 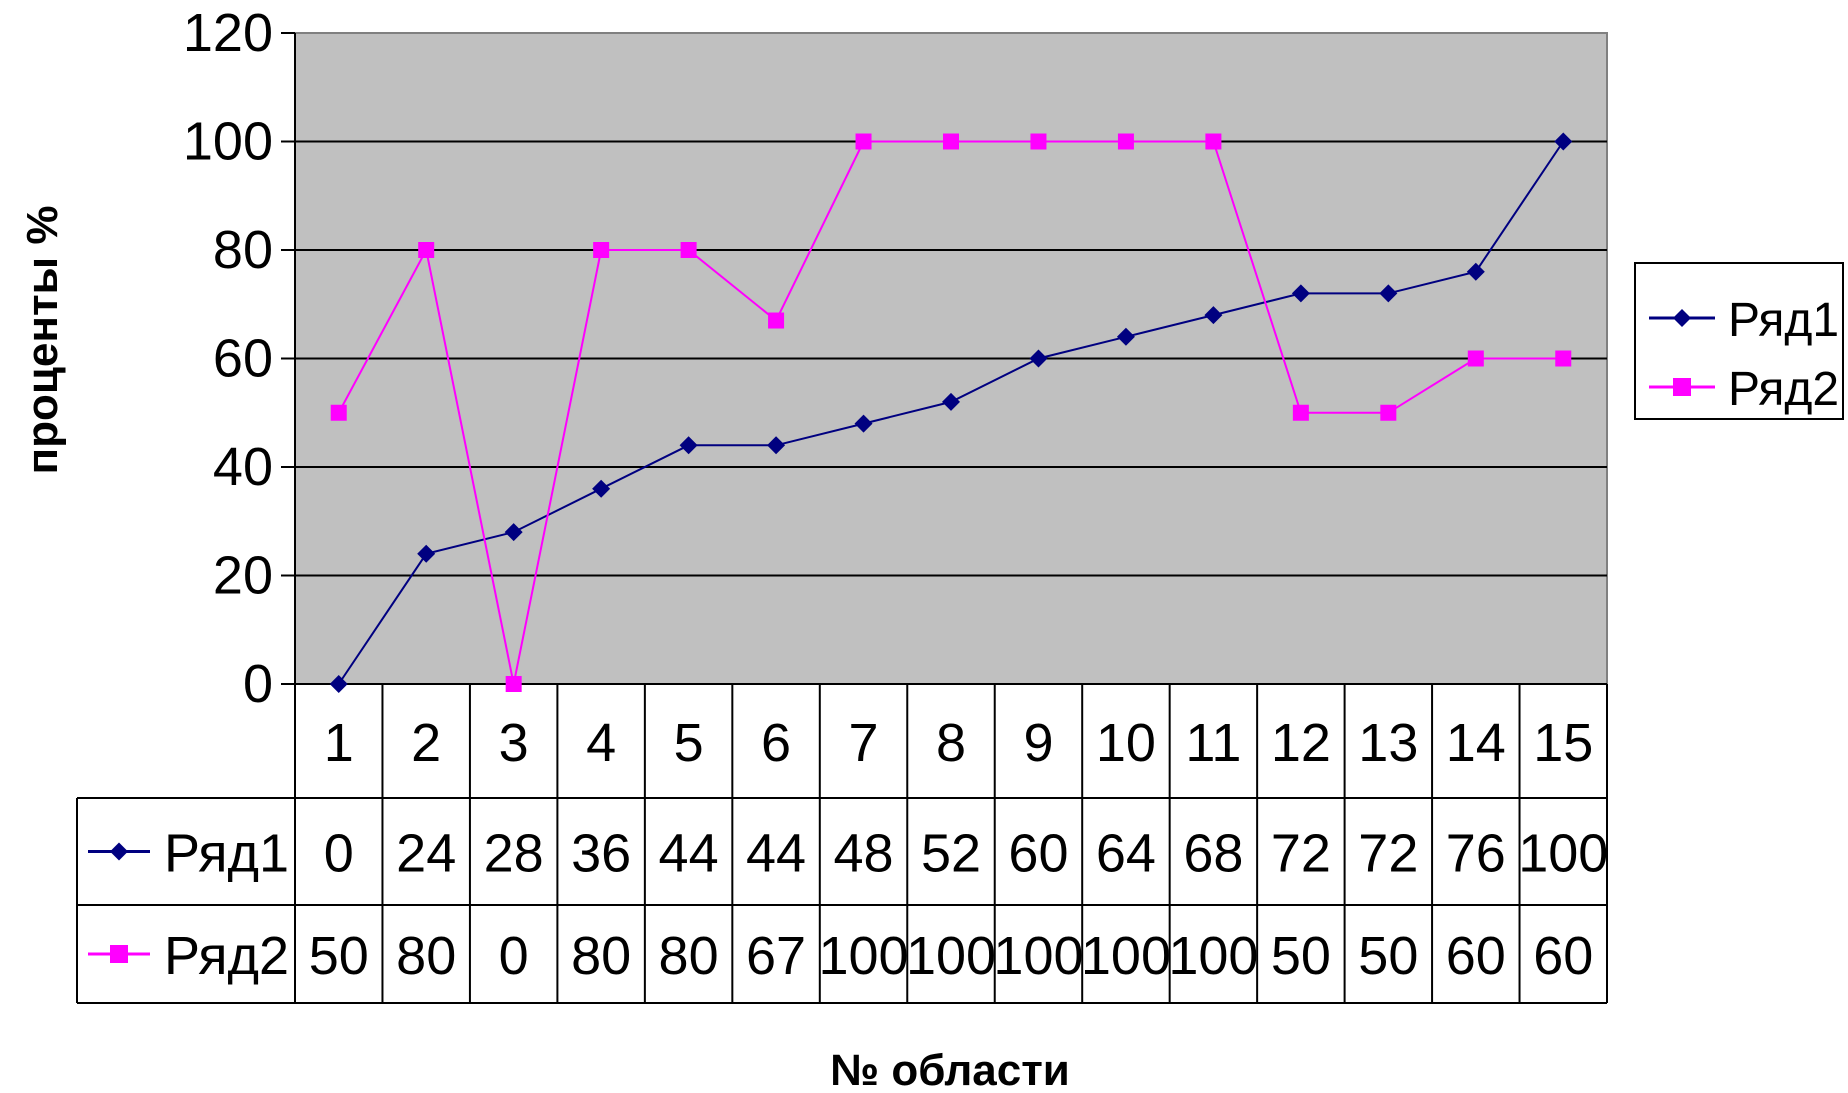 What do you see at coordinates (226, 956) in the screenshot?
I see `table-series-name: Ряд2` at bounding box center [226, 956].